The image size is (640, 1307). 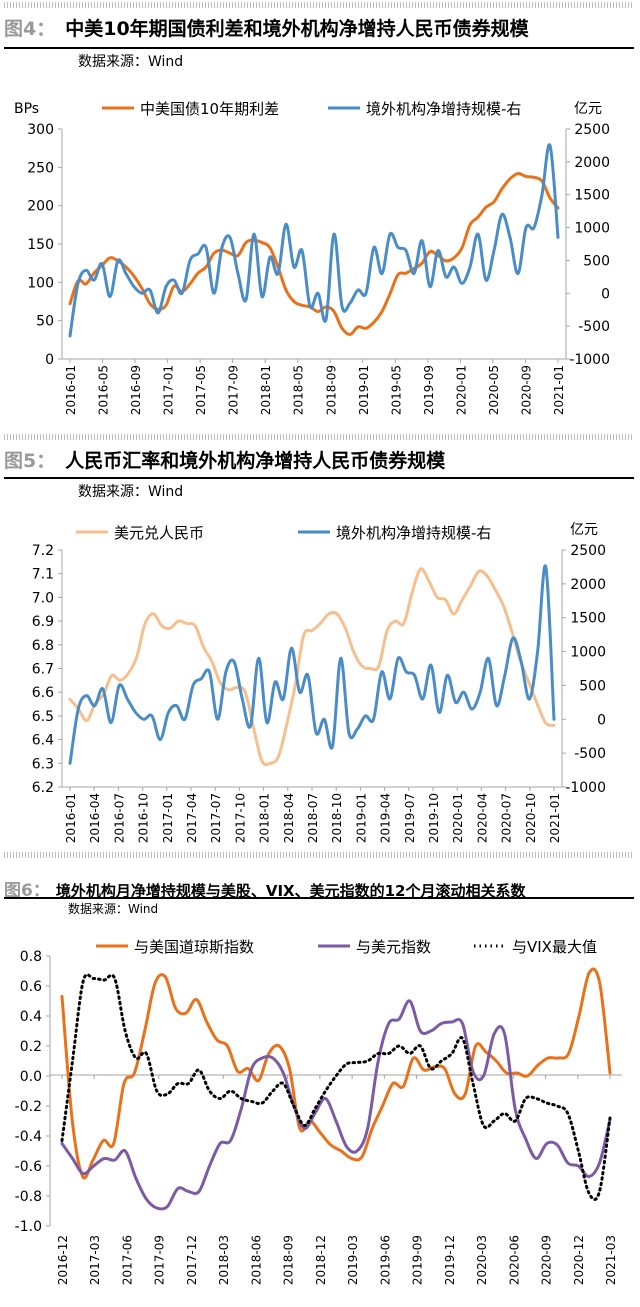 What do you see at coordinates (131, 492) in the screenshot?
I see `figure-5-source: 数据来源：Wind` at bounding box center [131, 492].